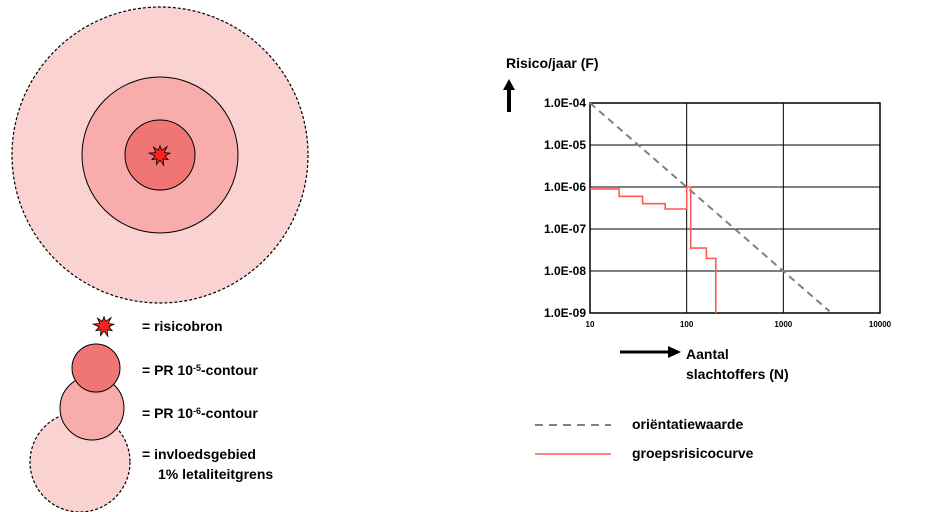 This screenshot has width=941, height=512. I want to click on chart-legend-swatches, so click(573, 439).